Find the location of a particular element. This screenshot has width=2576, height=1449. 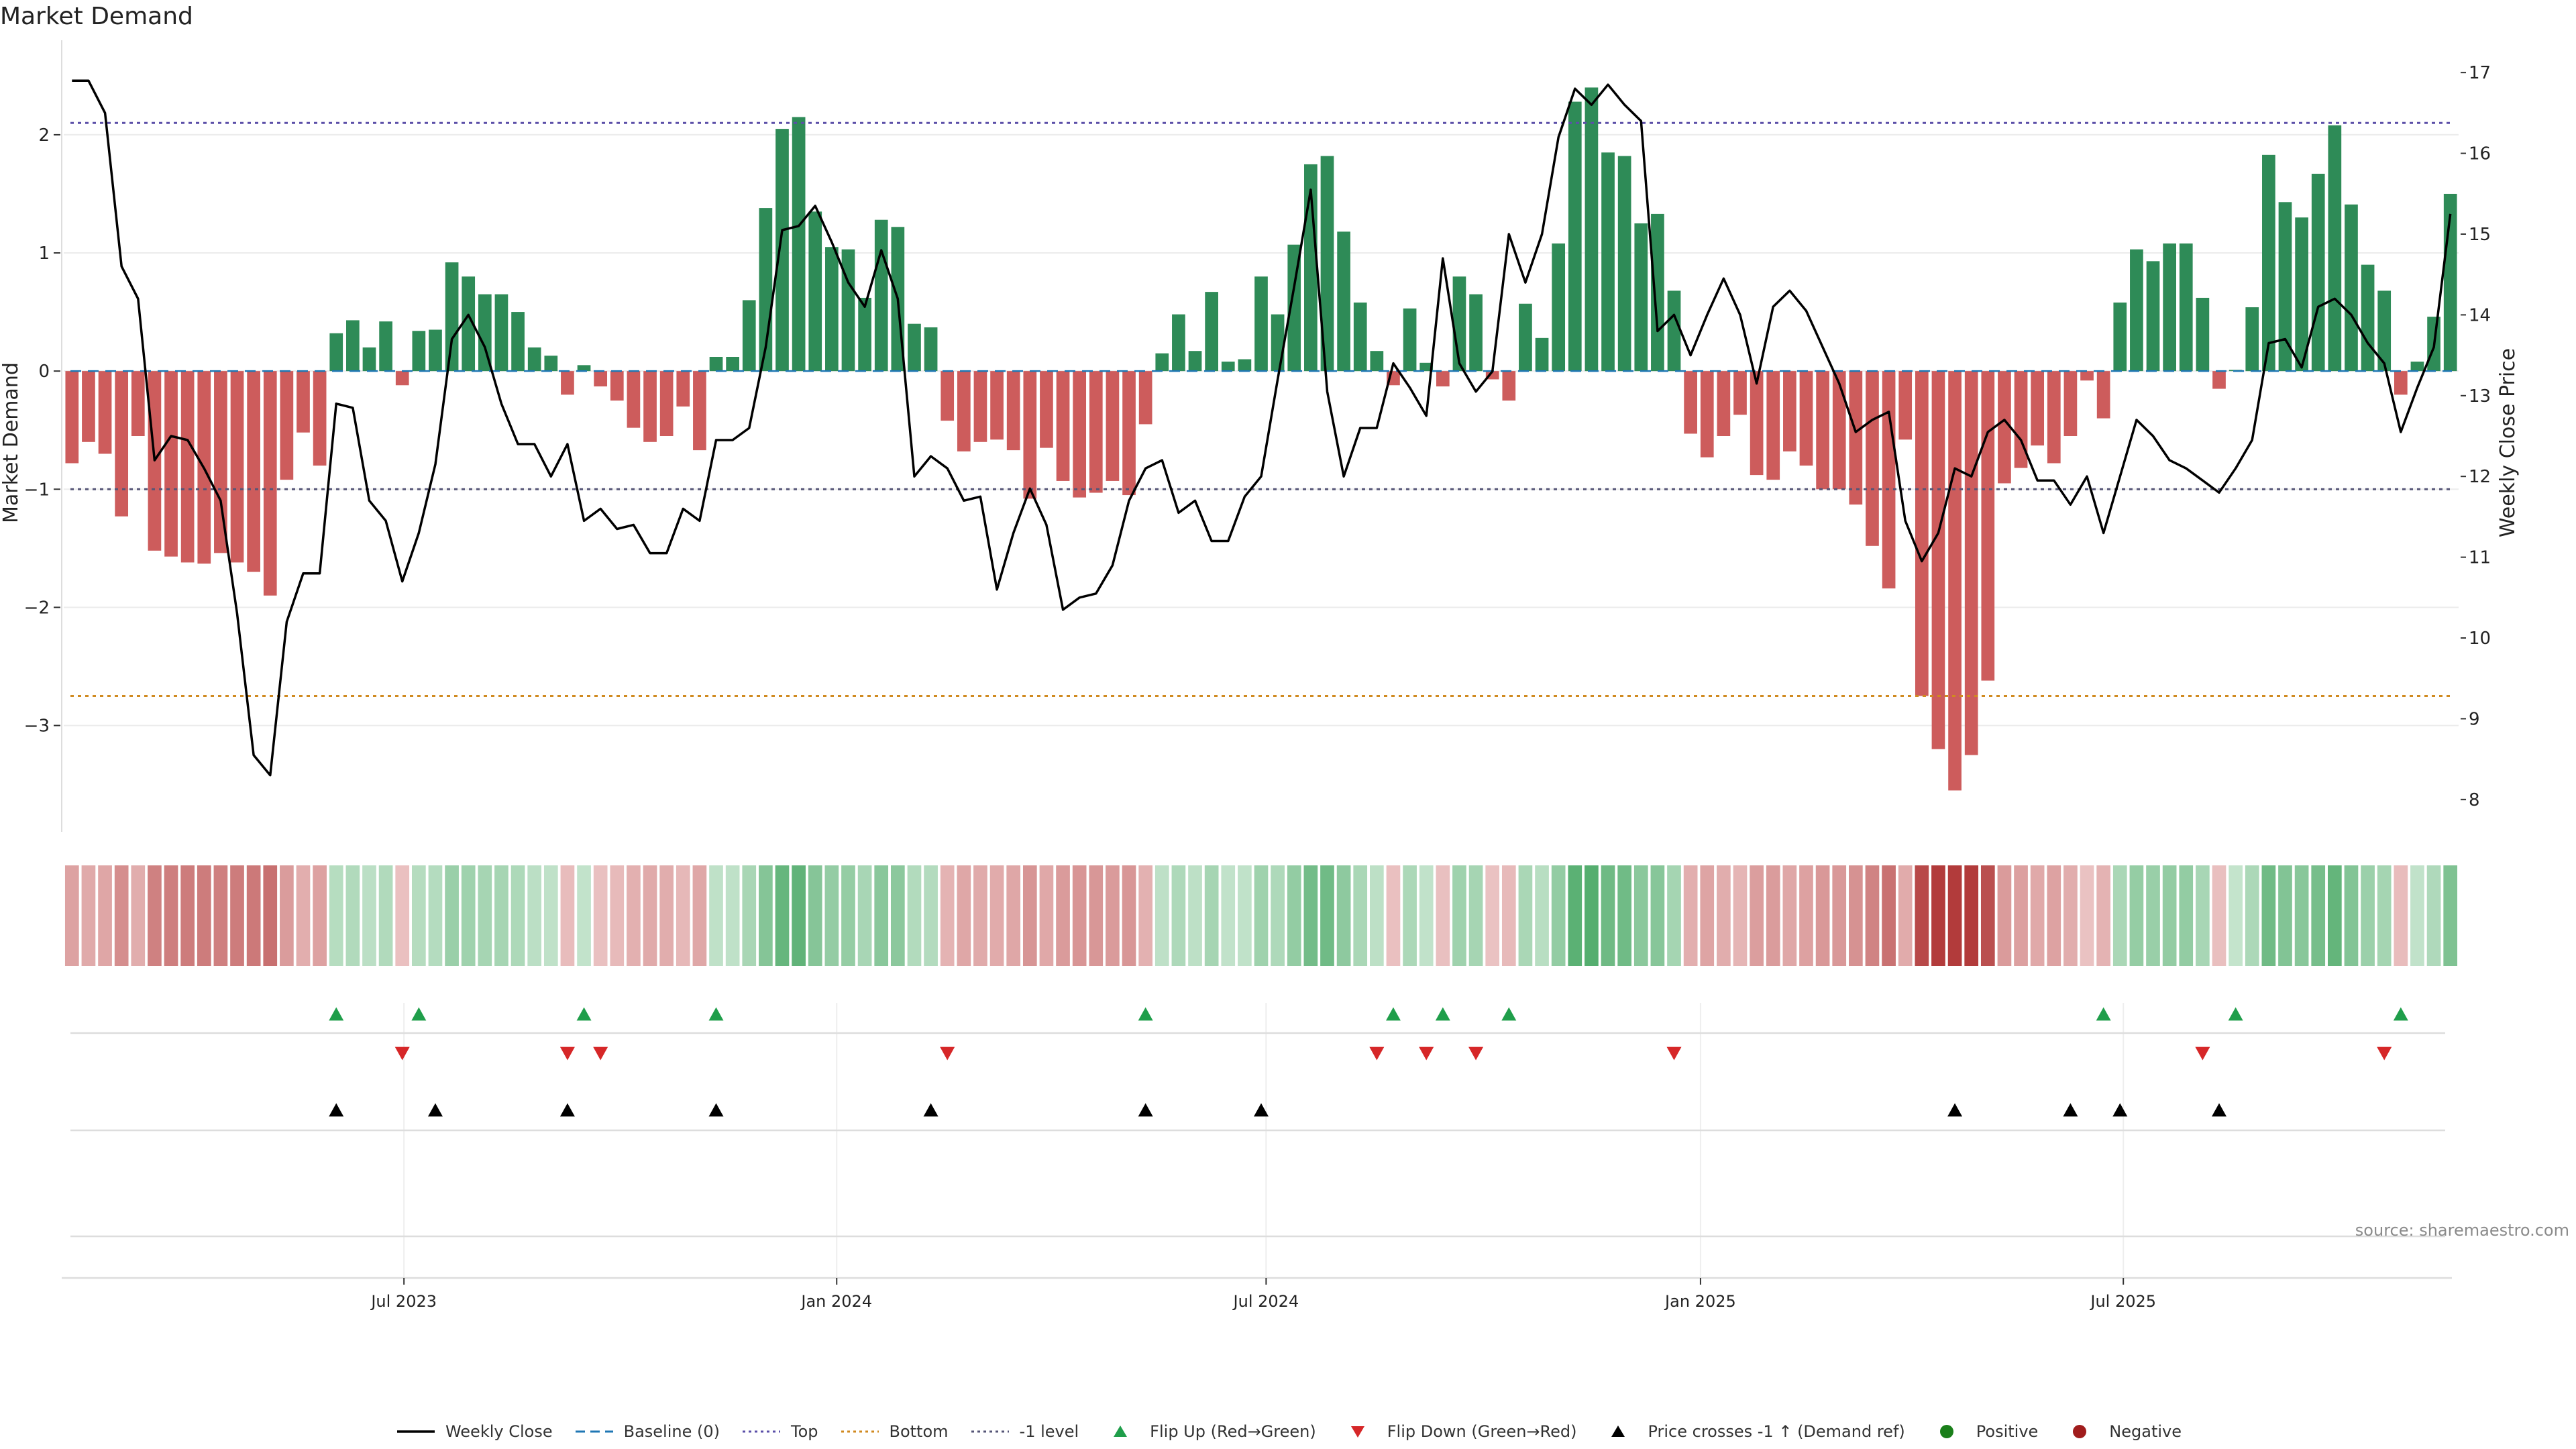

triangle-down-icon is located at coordinates (1357, 1432).